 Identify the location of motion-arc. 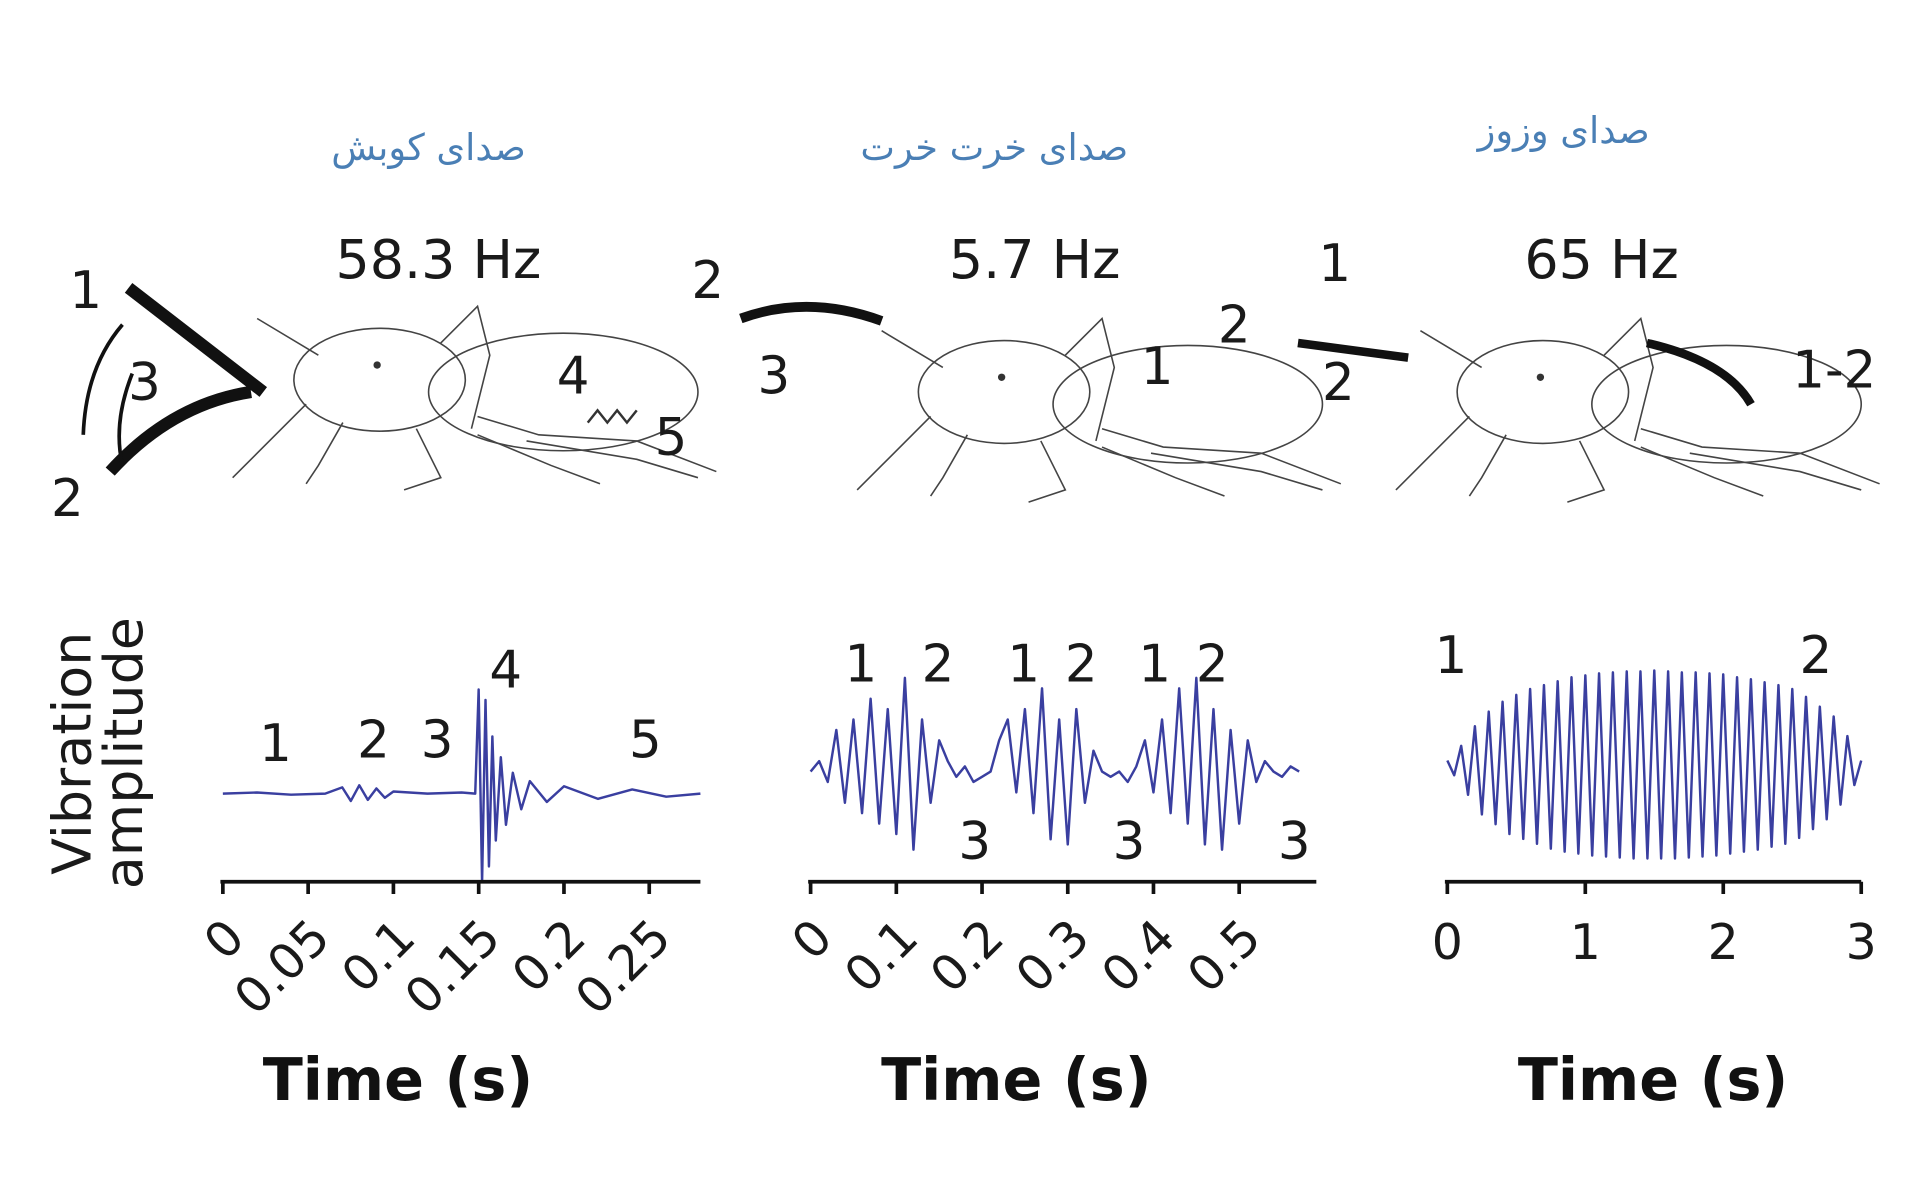
(107, 394).